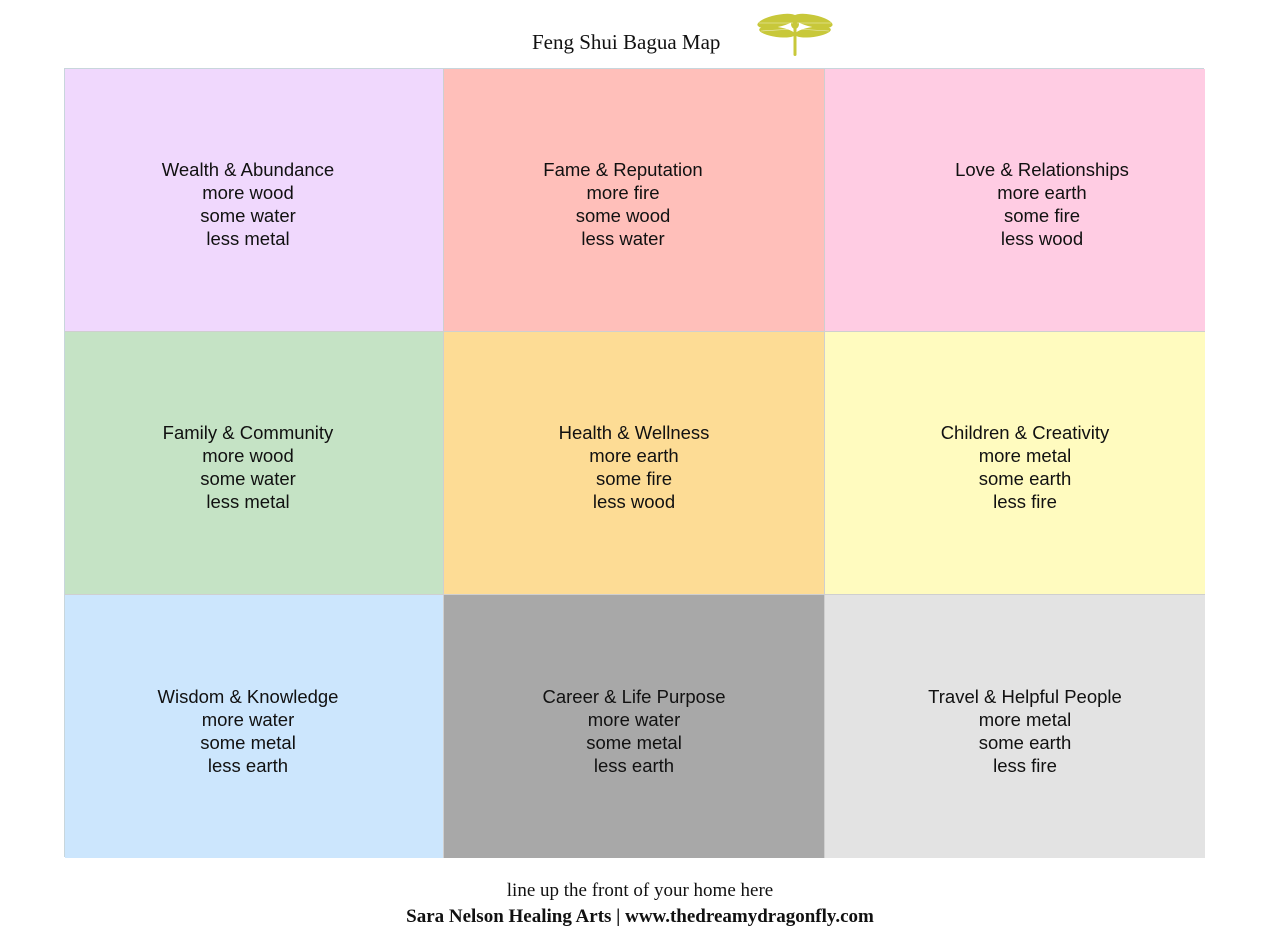  I want to click on header: Feng Shui Bagua Map, so click(640, 37).